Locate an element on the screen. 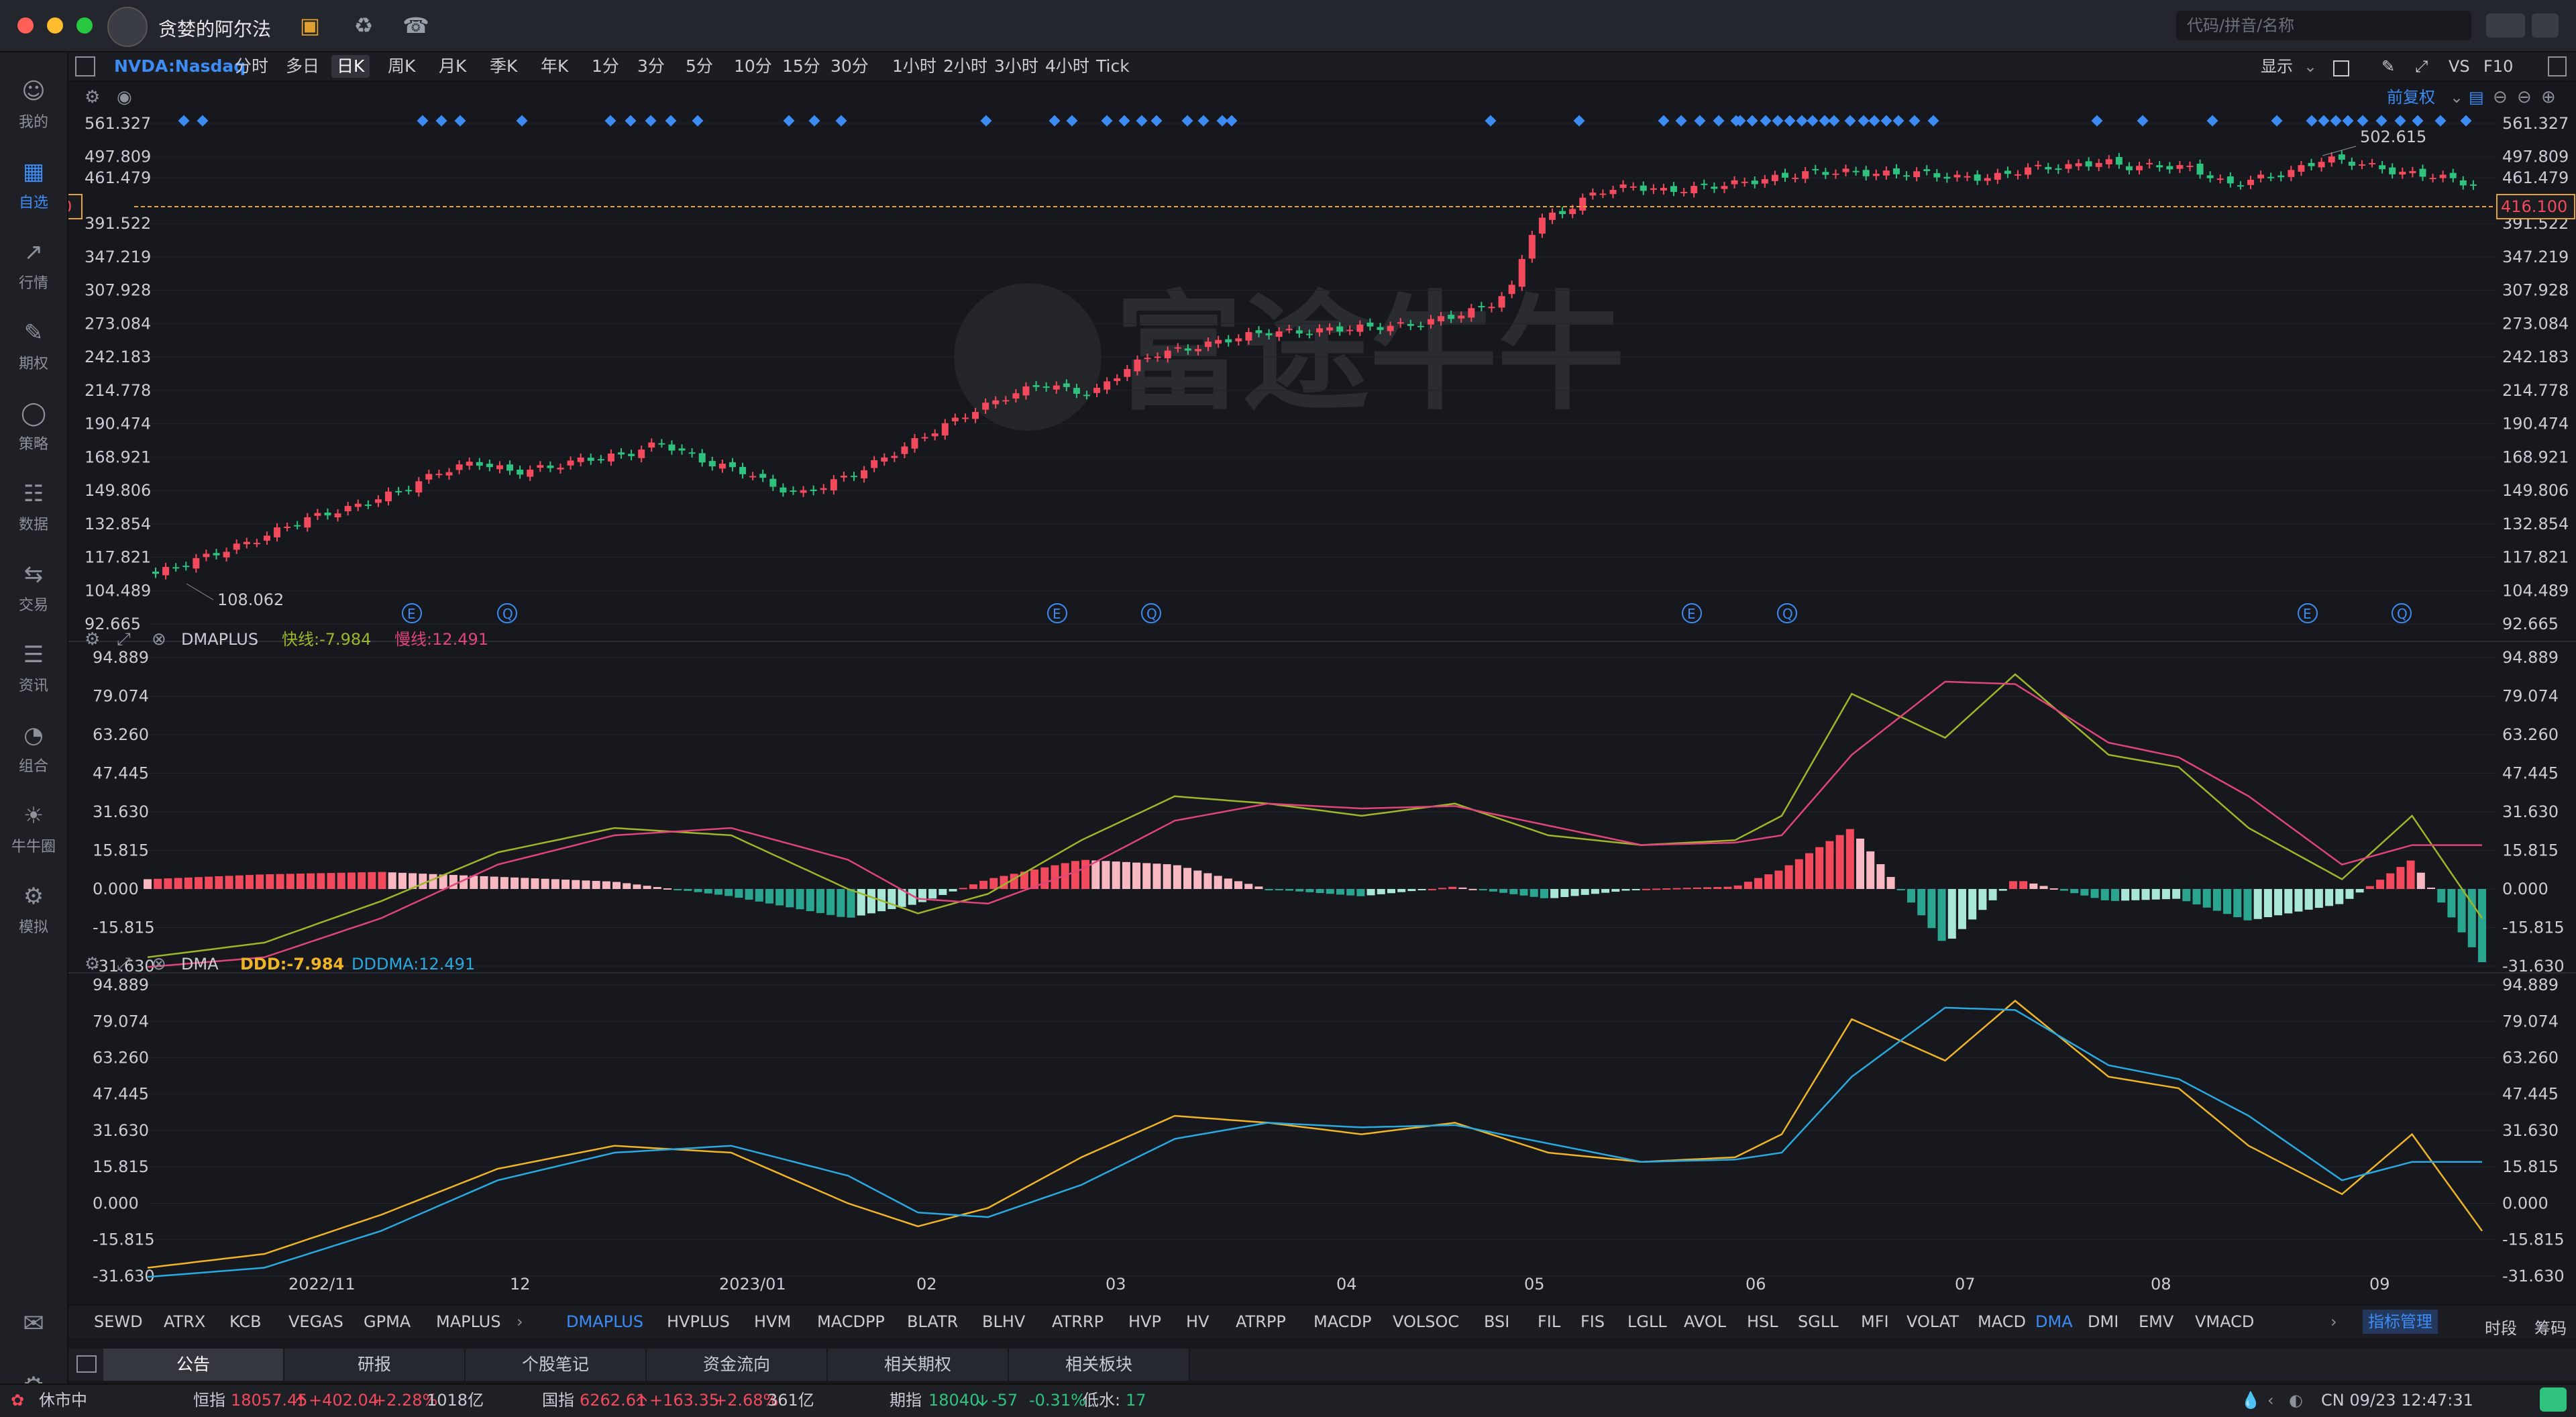 This screenshot has height=1417, width=2576. indicator-hsl: HSL is located at coordinates (1762, 1321).